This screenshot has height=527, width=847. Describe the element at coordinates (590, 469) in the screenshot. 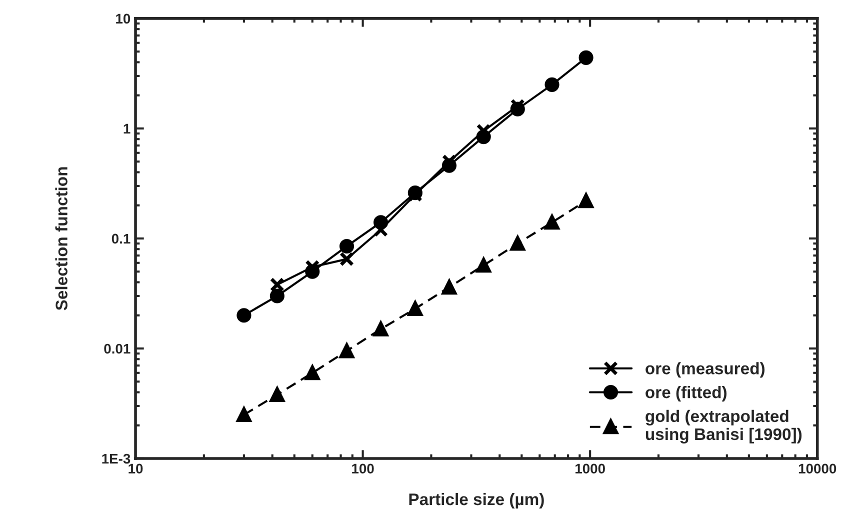

I see `x-tick-label: 1000` at that location.